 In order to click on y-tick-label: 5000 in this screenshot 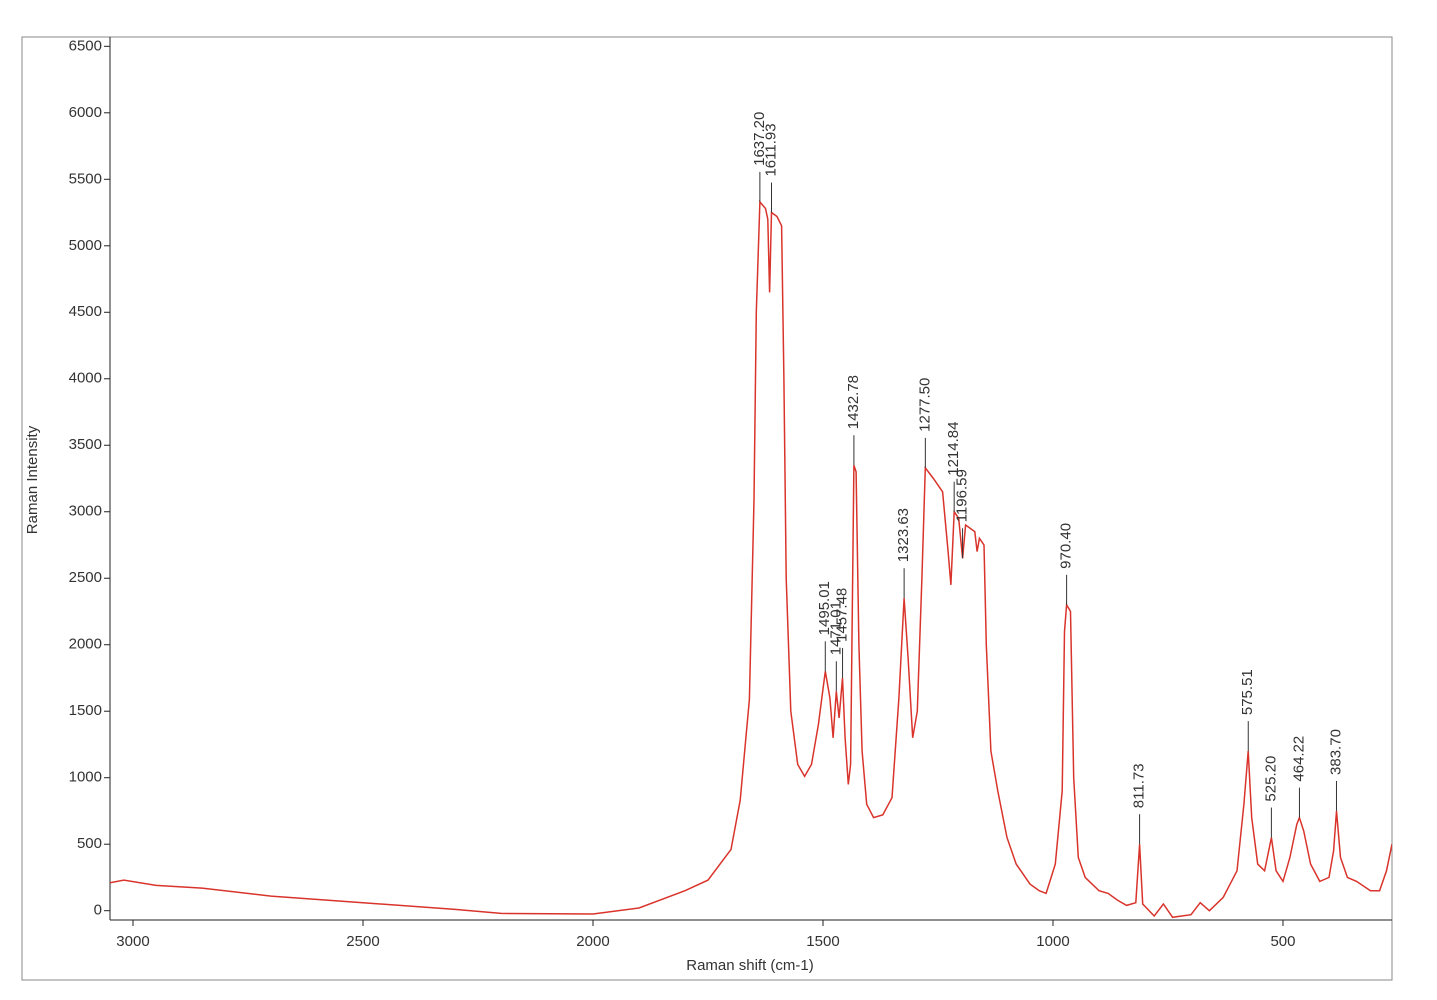, I will do `click(85, 245)`.